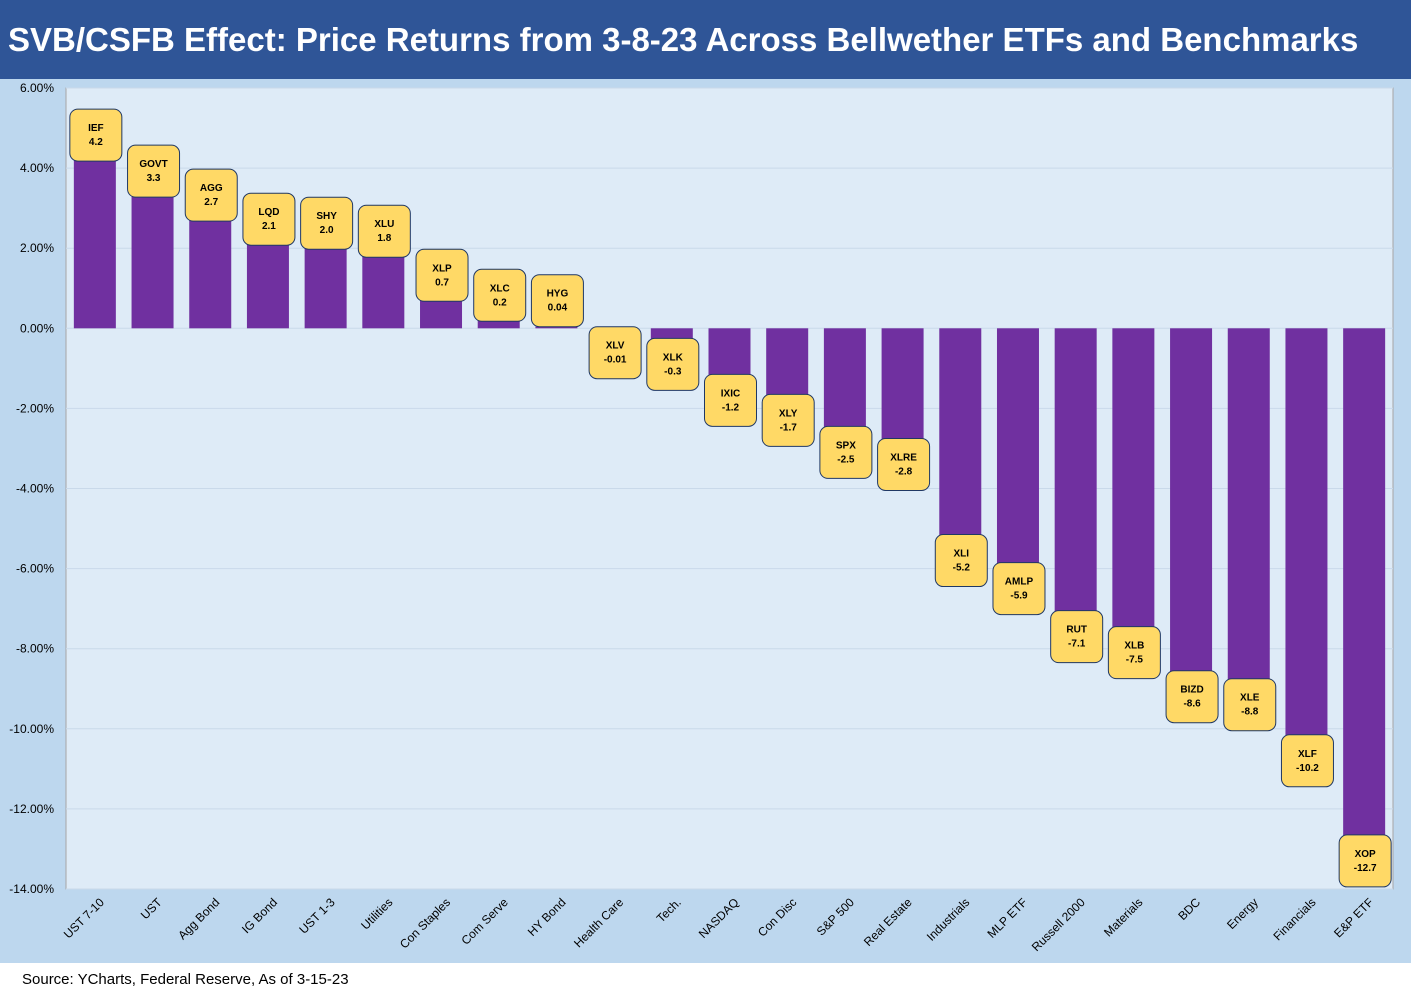 The height and width of the screenshot is (1000, 1411). I want to click on data-label-ticker: GOVT, so click(153, 164).